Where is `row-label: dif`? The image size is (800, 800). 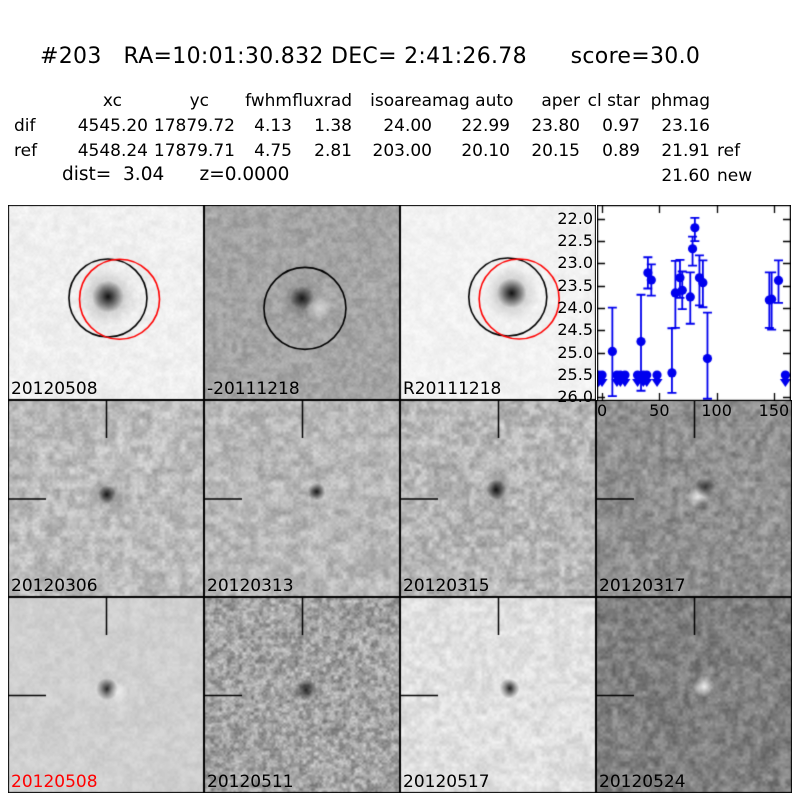
row-label: dif is located at coordinates (25, 125).